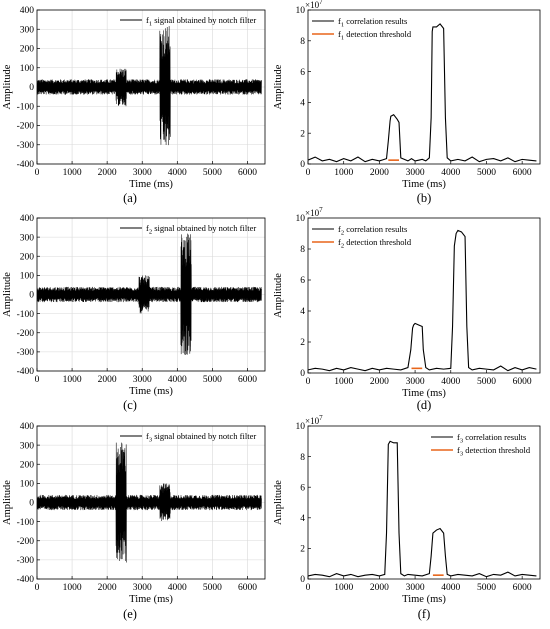 This screenshot has height=629, width=550. I want to click on plot-frame-f, so click(424, 502).